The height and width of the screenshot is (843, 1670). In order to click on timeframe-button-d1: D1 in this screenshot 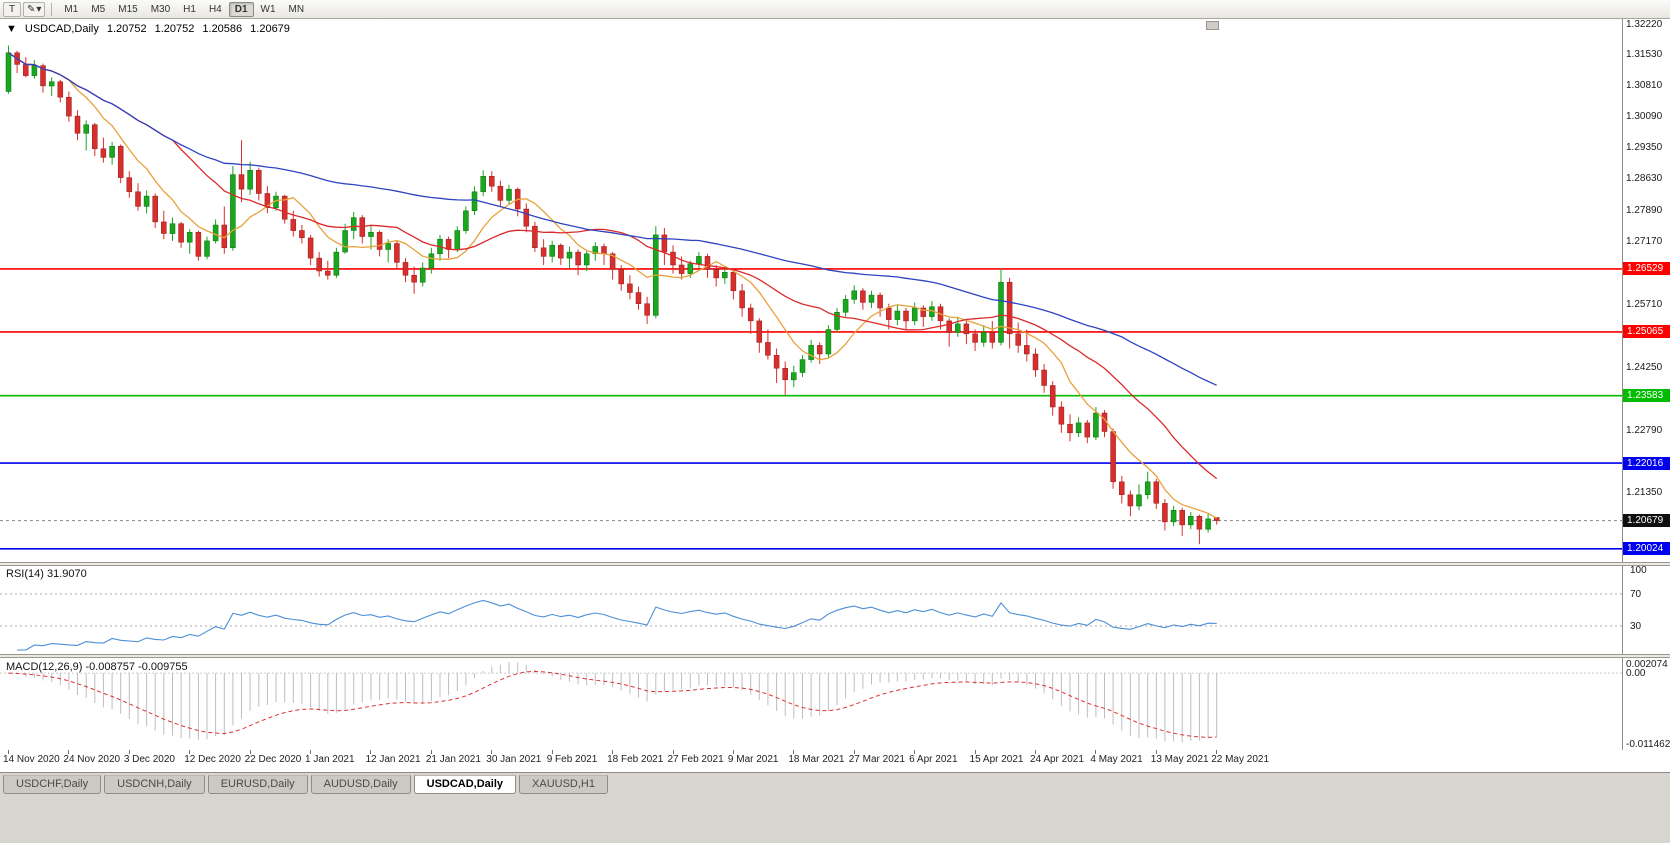, I will do `click(241, 9)`.